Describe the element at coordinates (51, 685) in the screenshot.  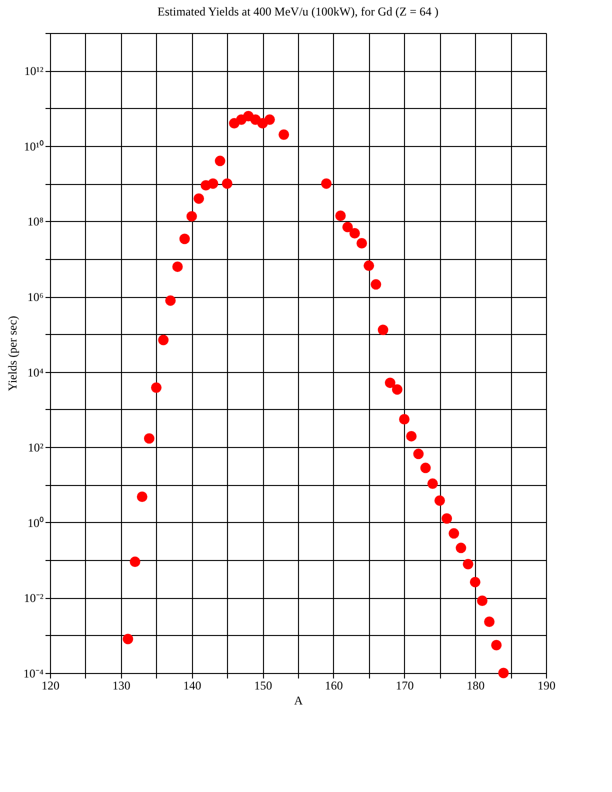
I see `x-tick-label: 120` at that location.